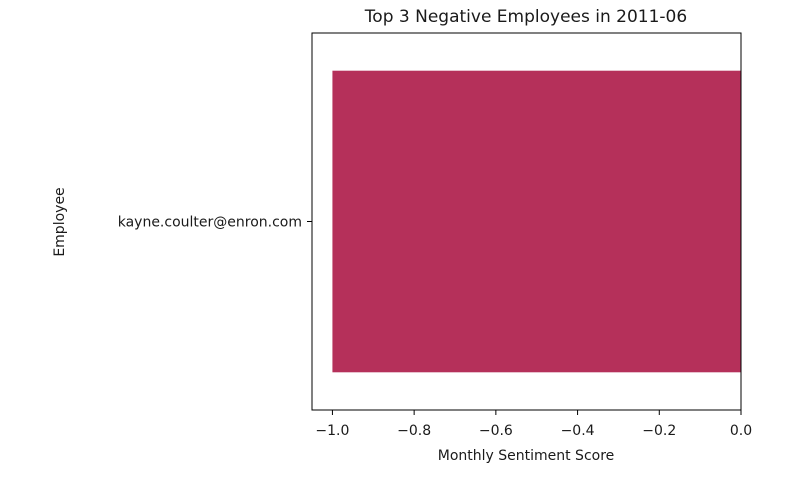 This screenshot has width=803, height=477. I want to click on y-axis-ticks: kayne.coulter@enron.com, so click(215, 223).